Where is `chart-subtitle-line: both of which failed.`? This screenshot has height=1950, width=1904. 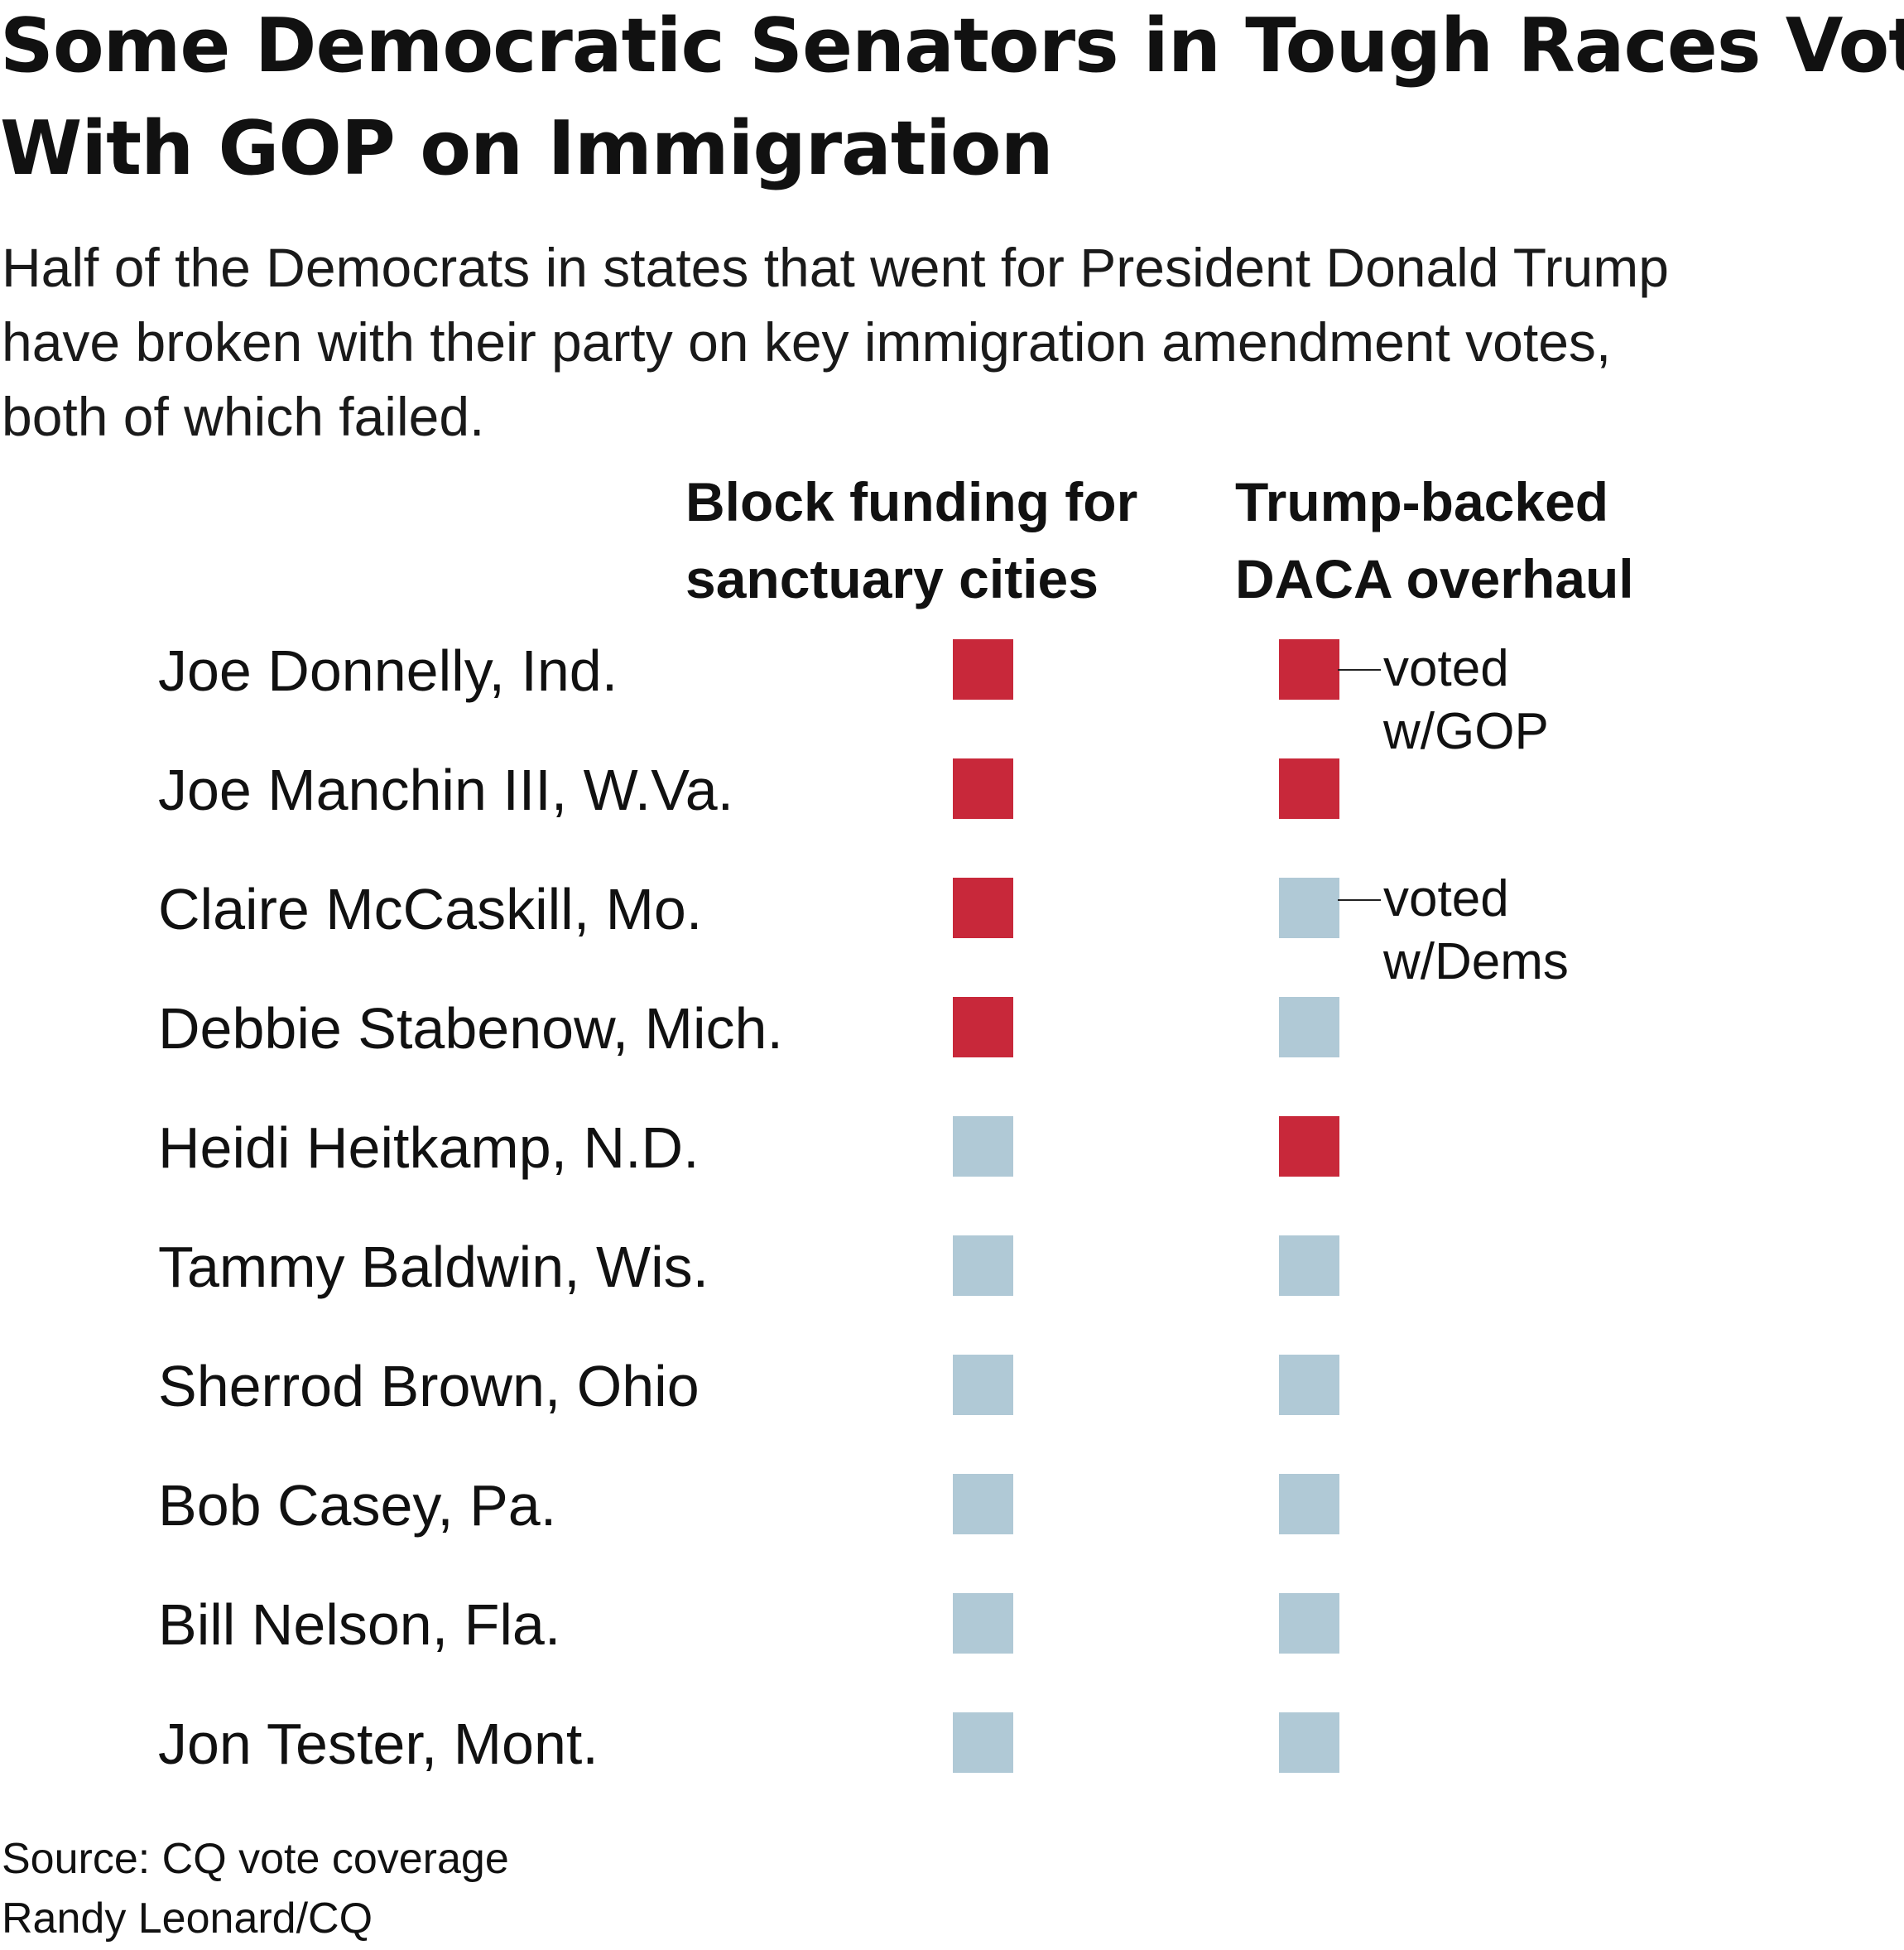 chart-subtitle-line: both of which failed. is located at coordinates (243, 416).